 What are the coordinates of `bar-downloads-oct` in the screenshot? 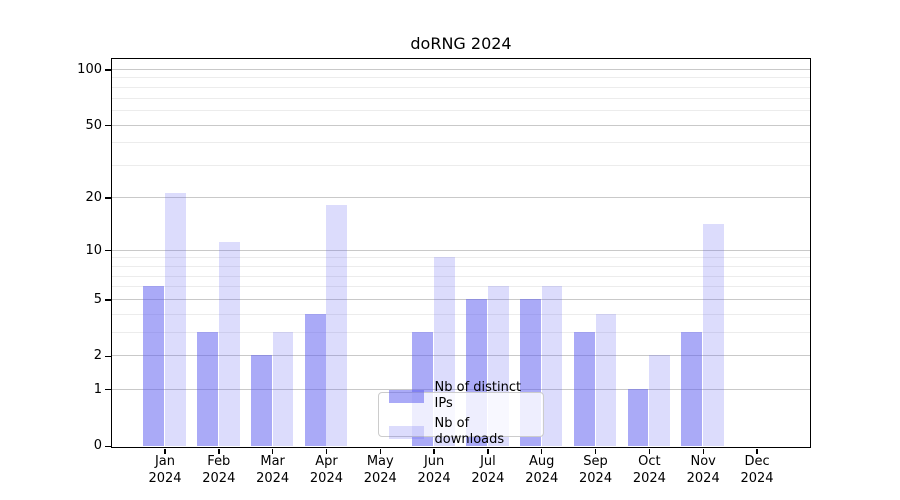 It's located at (660, 401).